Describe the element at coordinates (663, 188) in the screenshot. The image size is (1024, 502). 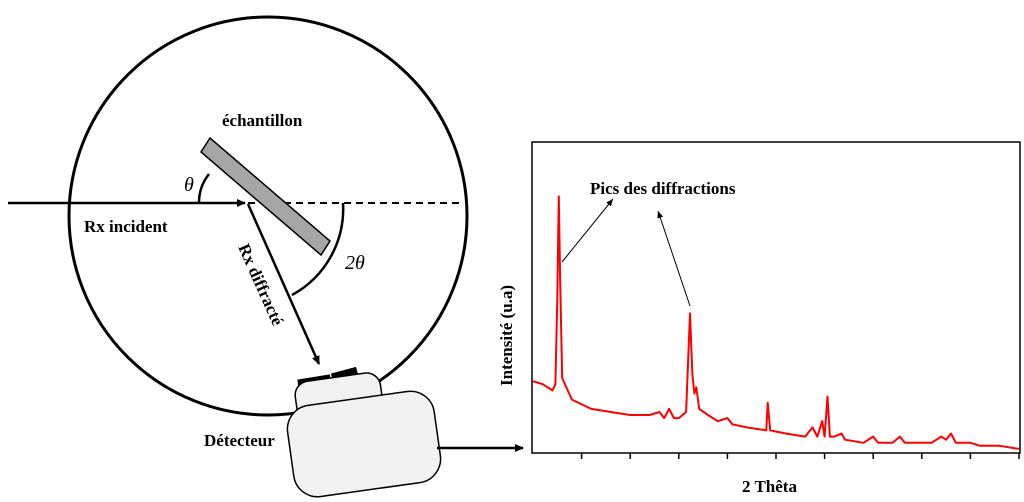
I see `peaks-label: Pics des diffractions` at that location.